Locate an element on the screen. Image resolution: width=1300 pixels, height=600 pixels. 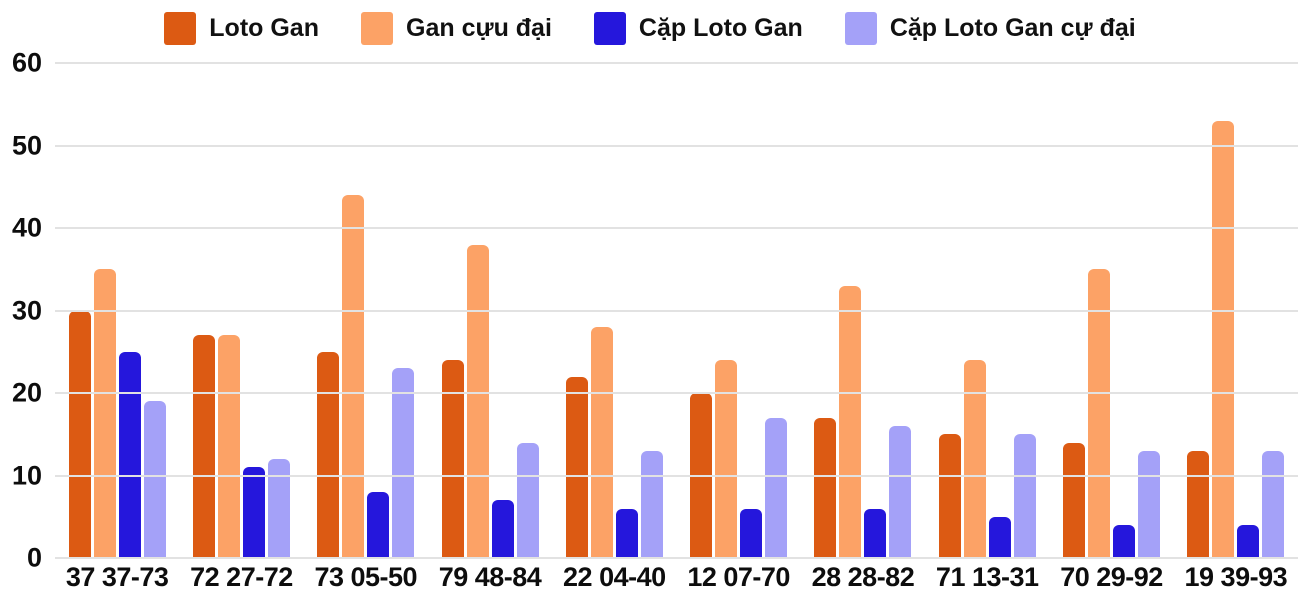
legend-label: Cặp Loto Gan is located at coordinates (720, 28).